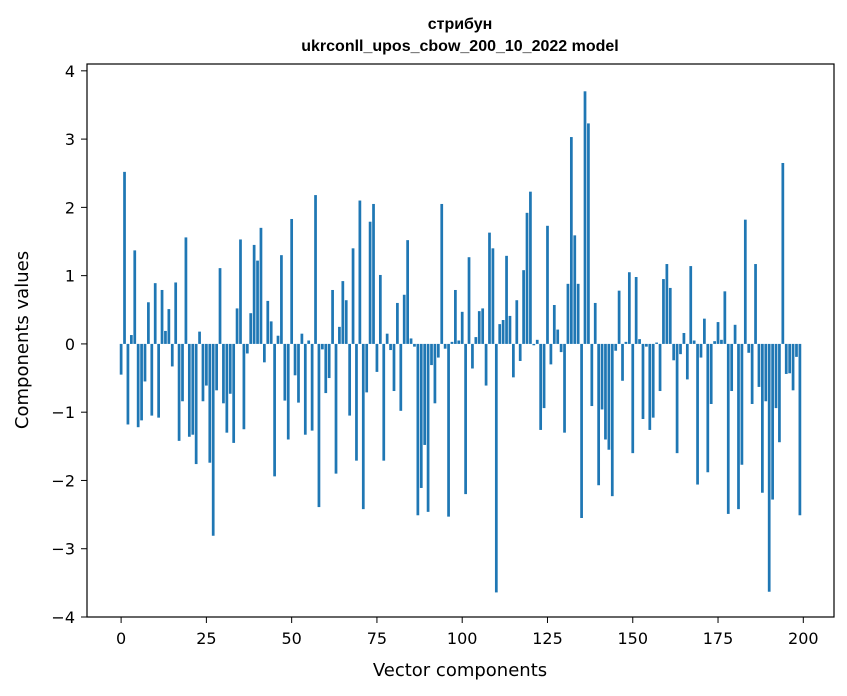 This screenshot has height=696, width=847. What do you see at coordinates (63, 617) in the screenshot?
I see `y-tick-label: −4` at bounding box center [63, 617].